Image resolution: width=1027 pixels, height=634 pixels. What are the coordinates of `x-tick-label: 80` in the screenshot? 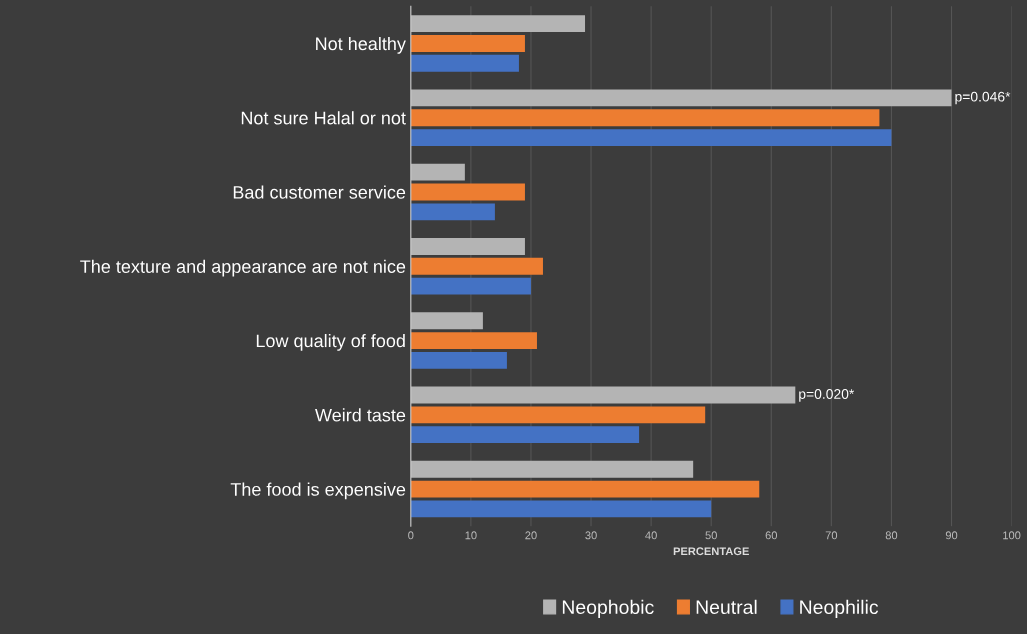 It's located at (891, 535).